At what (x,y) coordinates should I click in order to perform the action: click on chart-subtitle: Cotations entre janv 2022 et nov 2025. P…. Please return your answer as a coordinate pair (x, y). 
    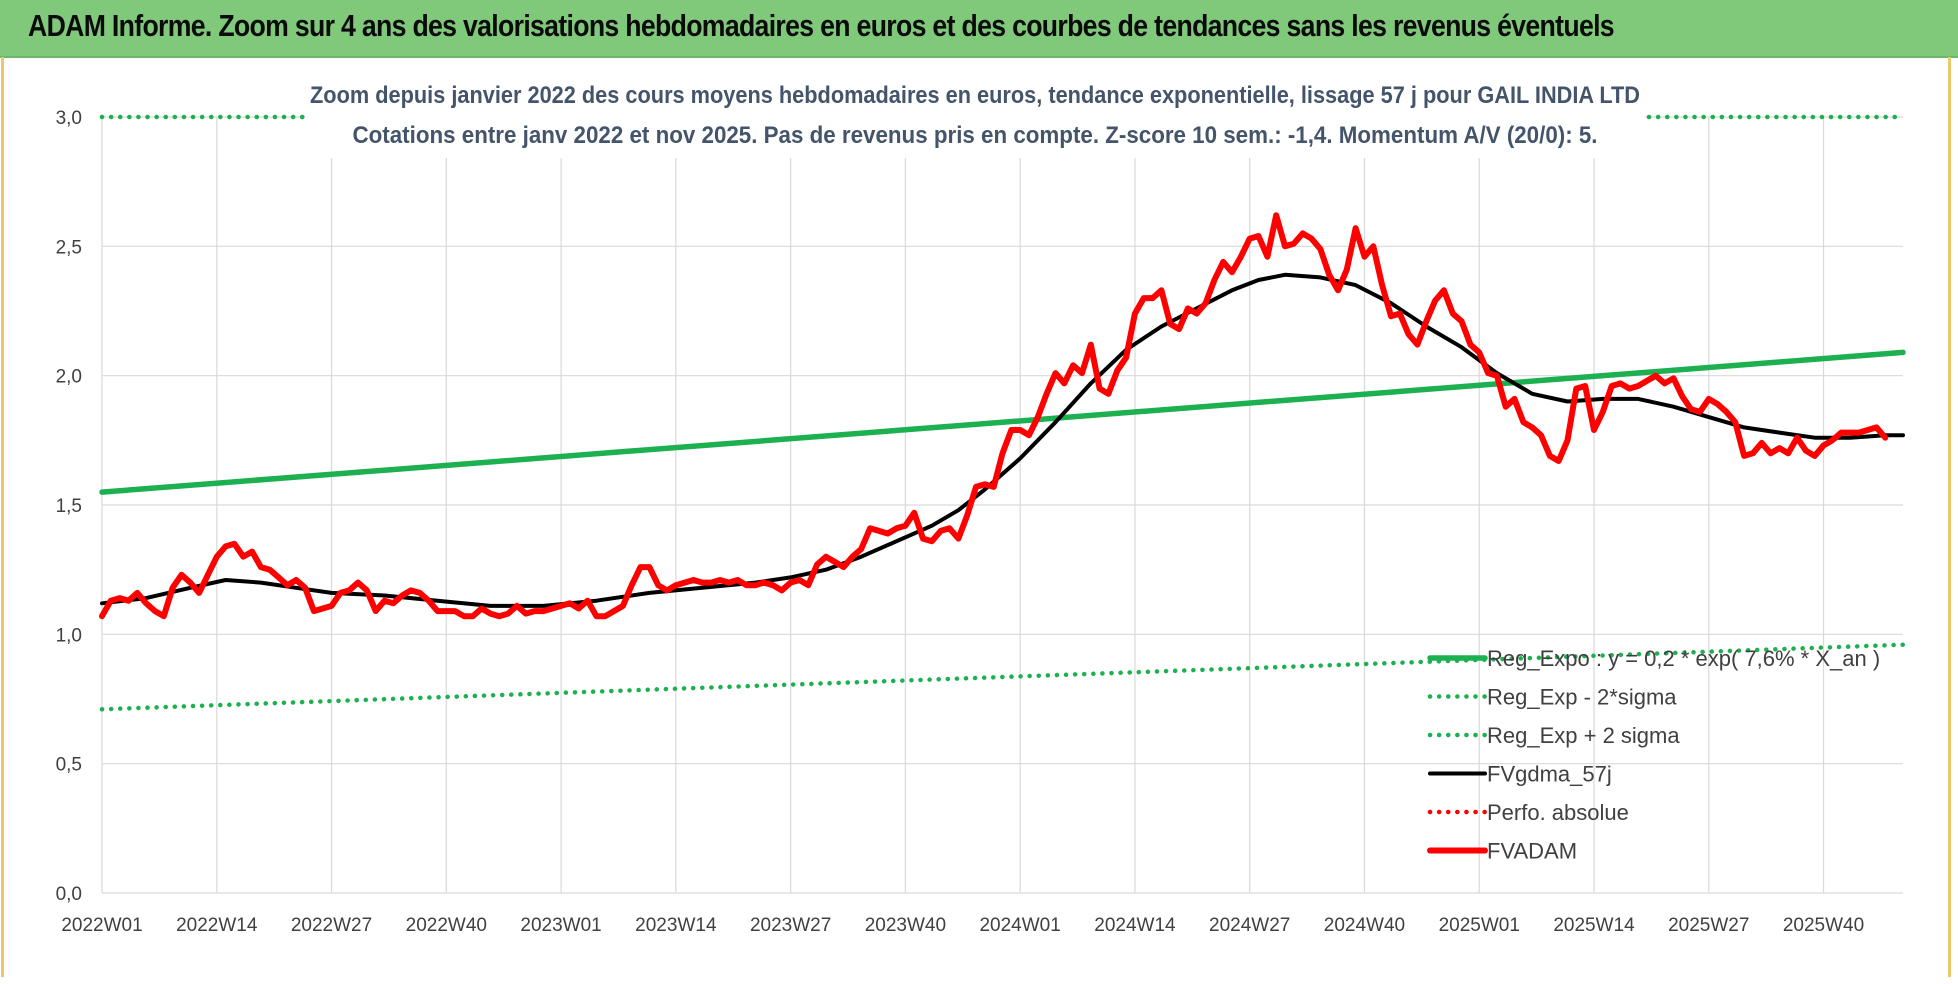
    Looking at the image, I should click on (975, 135).